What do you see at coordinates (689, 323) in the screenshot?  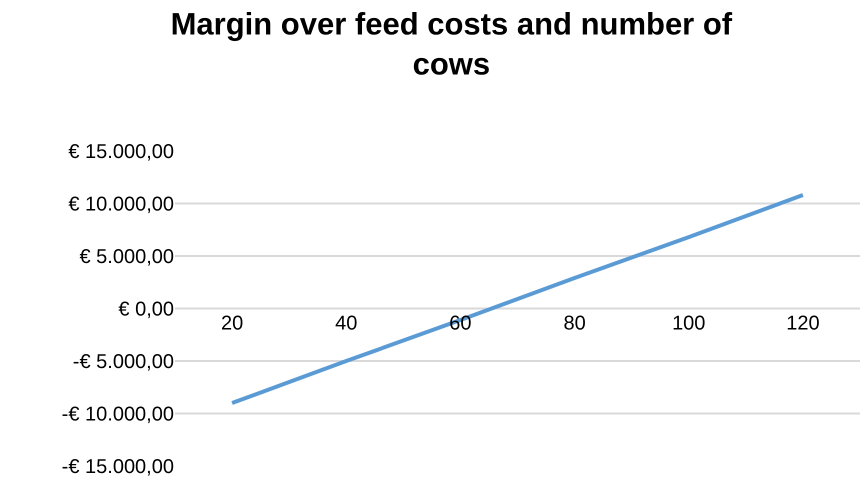 I see `x-tick-label: 100` at bounding box center [689, 323].